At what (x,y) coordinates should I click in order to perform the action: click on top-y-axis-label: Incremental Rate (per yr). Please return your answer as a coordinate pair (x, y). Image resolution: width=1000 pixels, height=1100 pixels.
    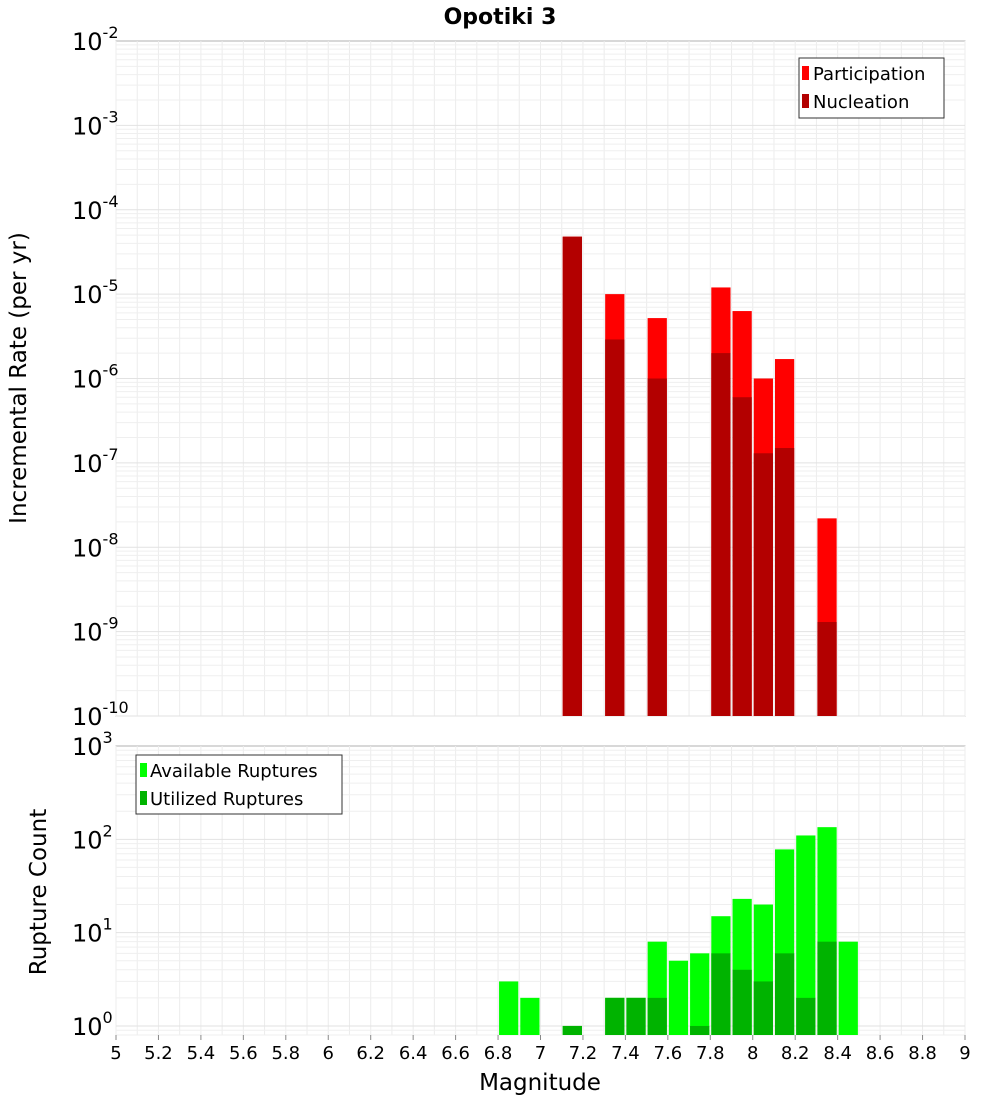
    Looking at the image, I should click on (19, 378).